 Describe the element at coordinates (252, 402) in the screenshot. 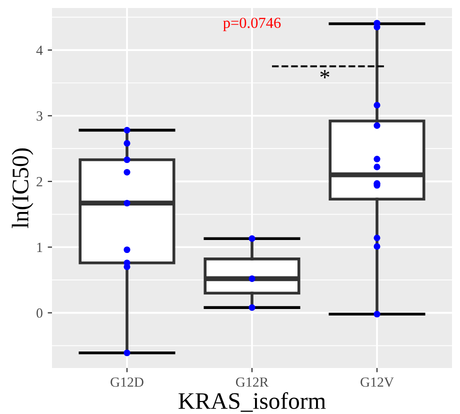

I see `x-axis-title: KRAS_isoform` at that location.